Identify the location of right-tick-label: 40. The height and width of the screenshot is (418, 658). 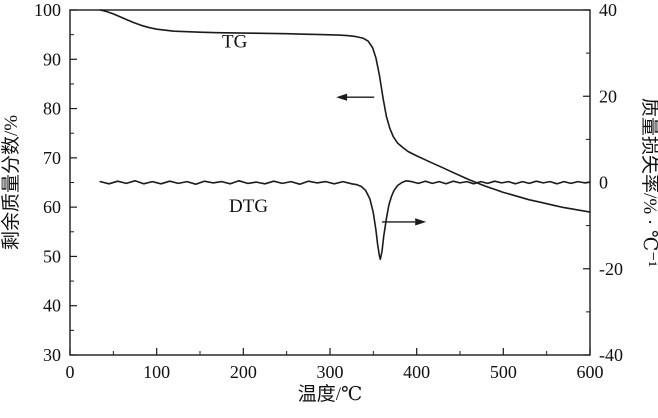
(608, 10).